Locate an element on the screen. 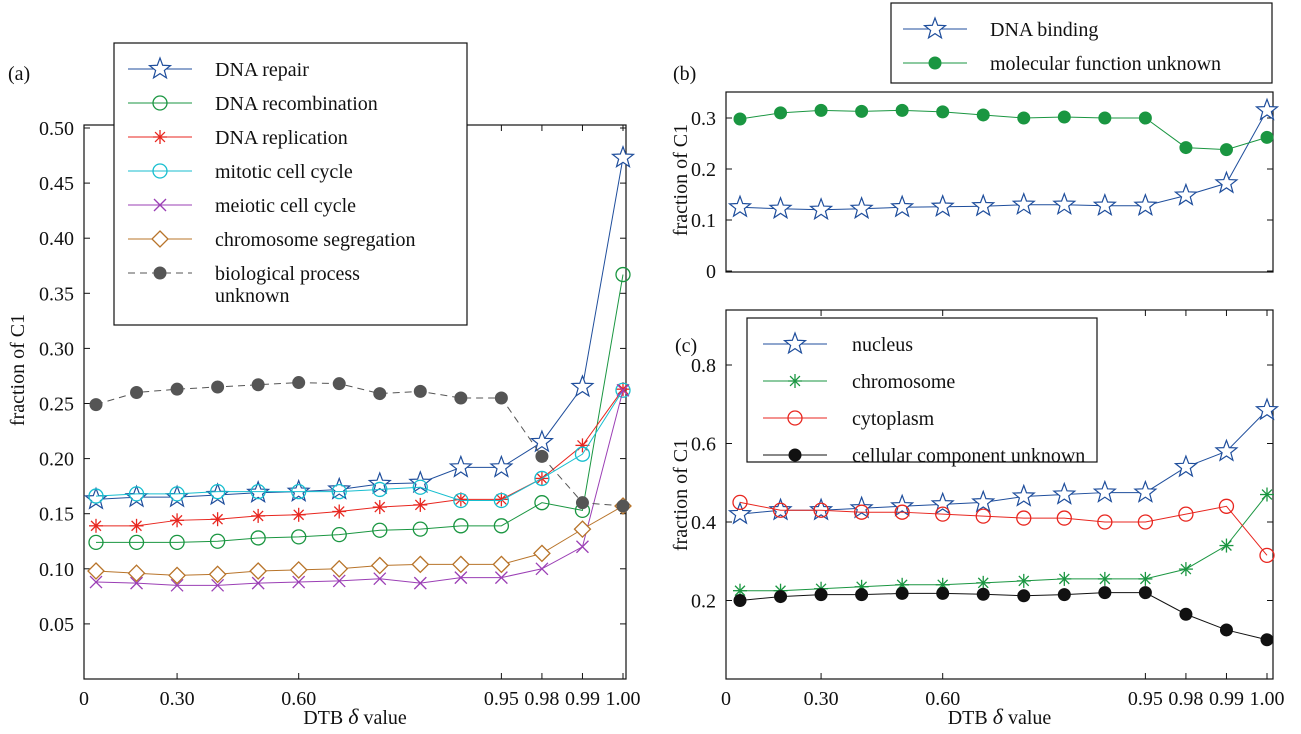 The width and height of the screenshot is (1301, 734). series-biological-process-unknown is located at coordinates (359, 444).